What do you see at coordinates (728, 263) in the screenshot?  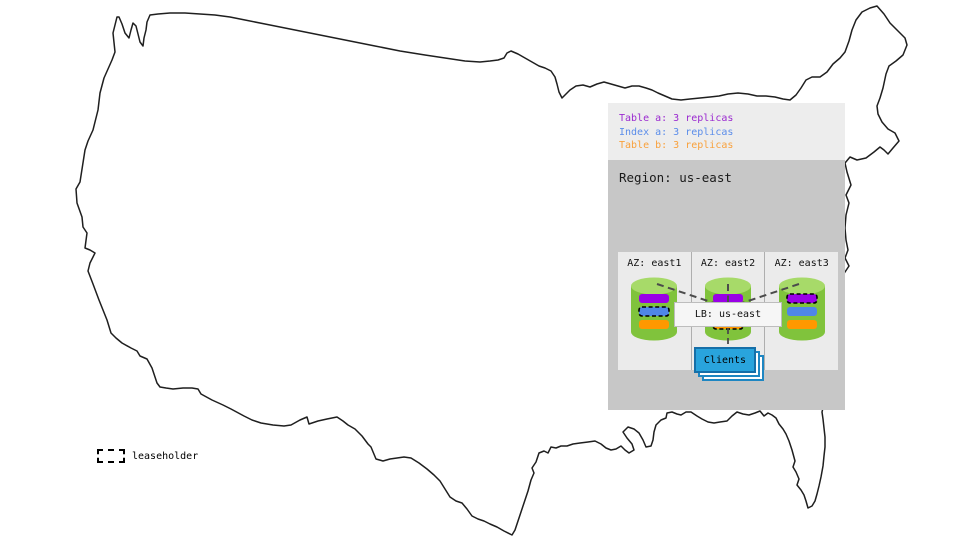 I see `az-label: AZ: east2` at bounding box center [728, 263].